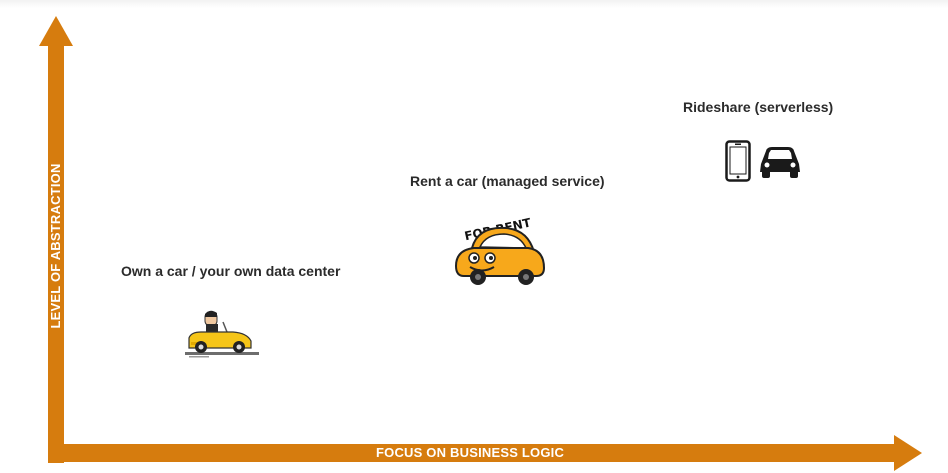 Image resolution: width=948 pixels, height=473 pixels. What do you see at coordinates (55, 246) in the screenshot?
I see `y-axis-label: LEVEL OF ABSTRACTION` at bounding box center [55, 246].